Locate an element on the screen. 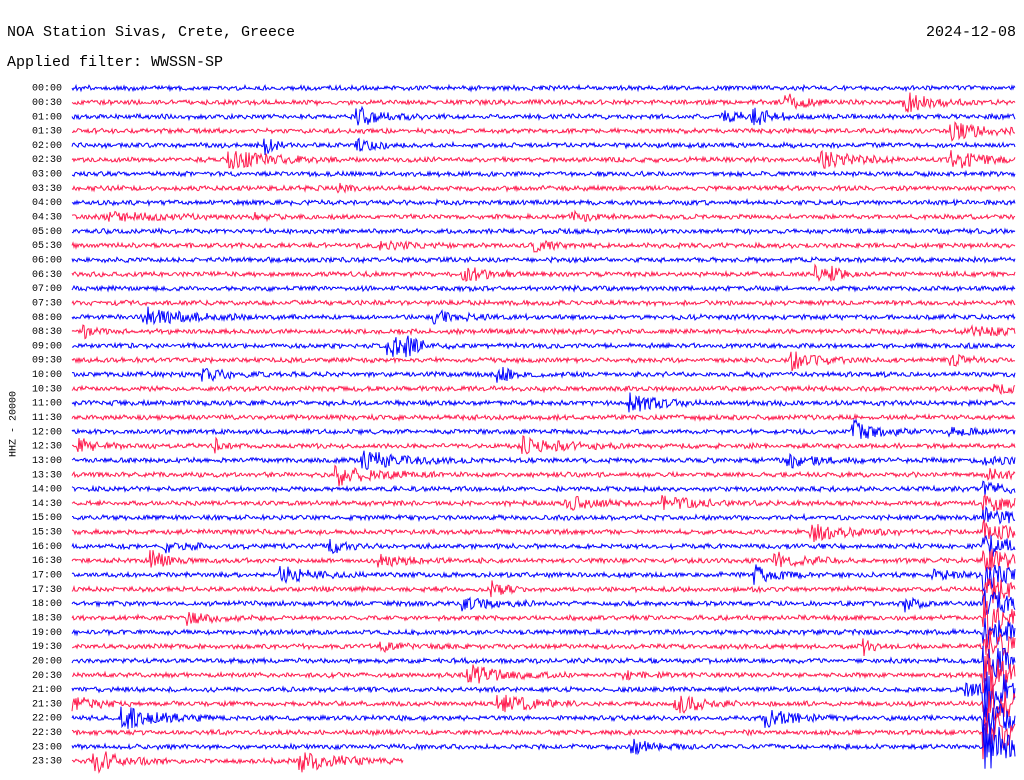 This screenshot has height=780, width=1024. station-title: NOA Station Sivas, Crete, Greece is located at coordinates (151, 32).